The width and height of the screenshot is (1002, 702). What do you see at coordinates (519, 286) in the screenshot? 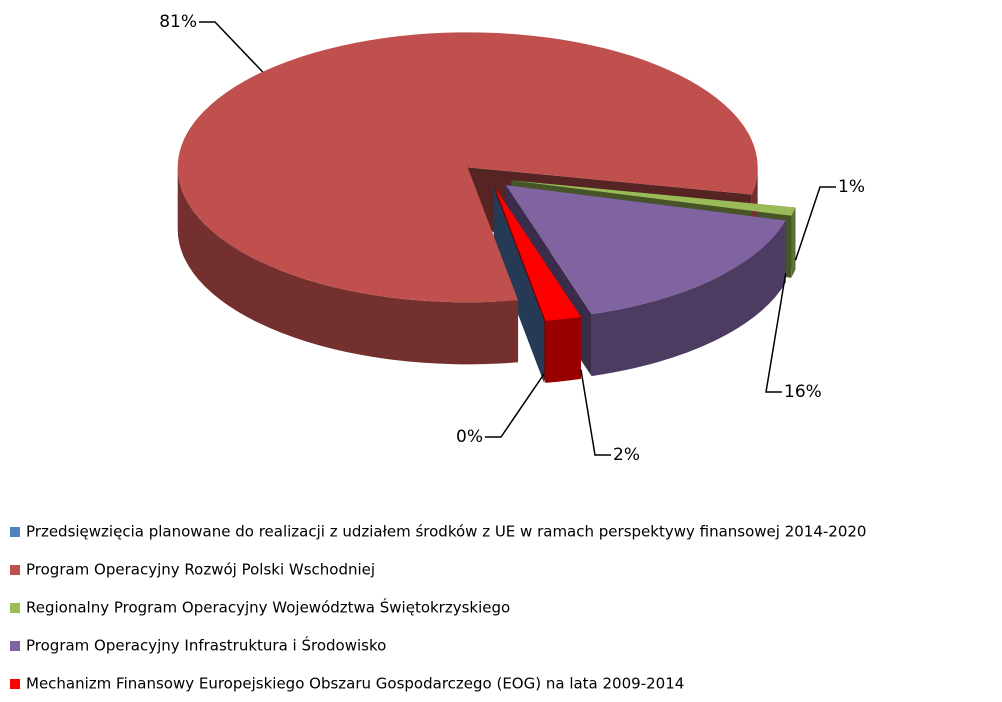
I see `slice-side` at bounding box center [519, 286].